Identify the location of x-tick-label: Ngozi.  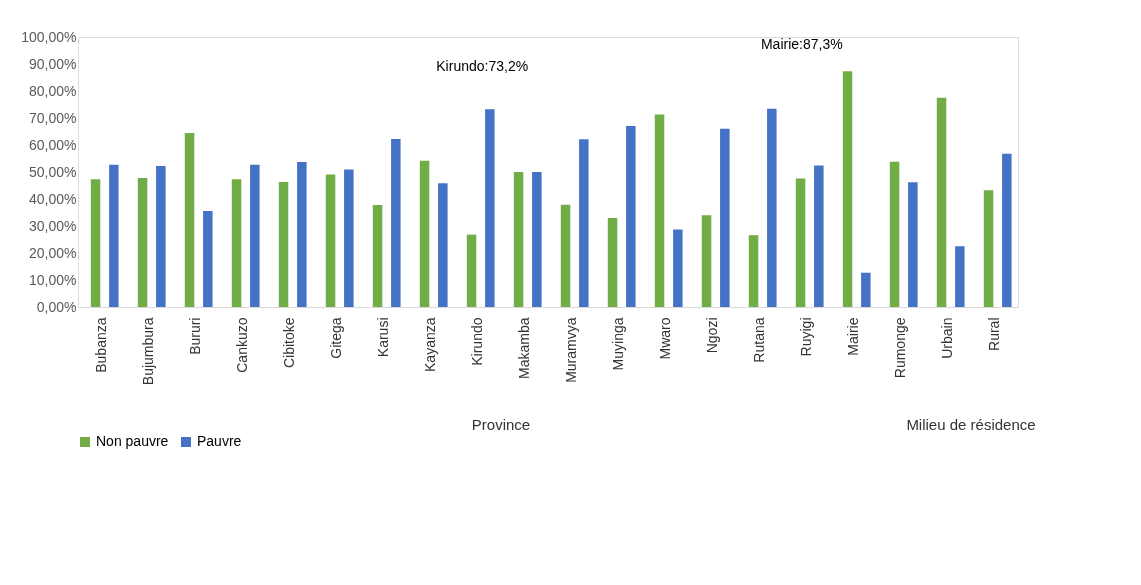
(711, 335).